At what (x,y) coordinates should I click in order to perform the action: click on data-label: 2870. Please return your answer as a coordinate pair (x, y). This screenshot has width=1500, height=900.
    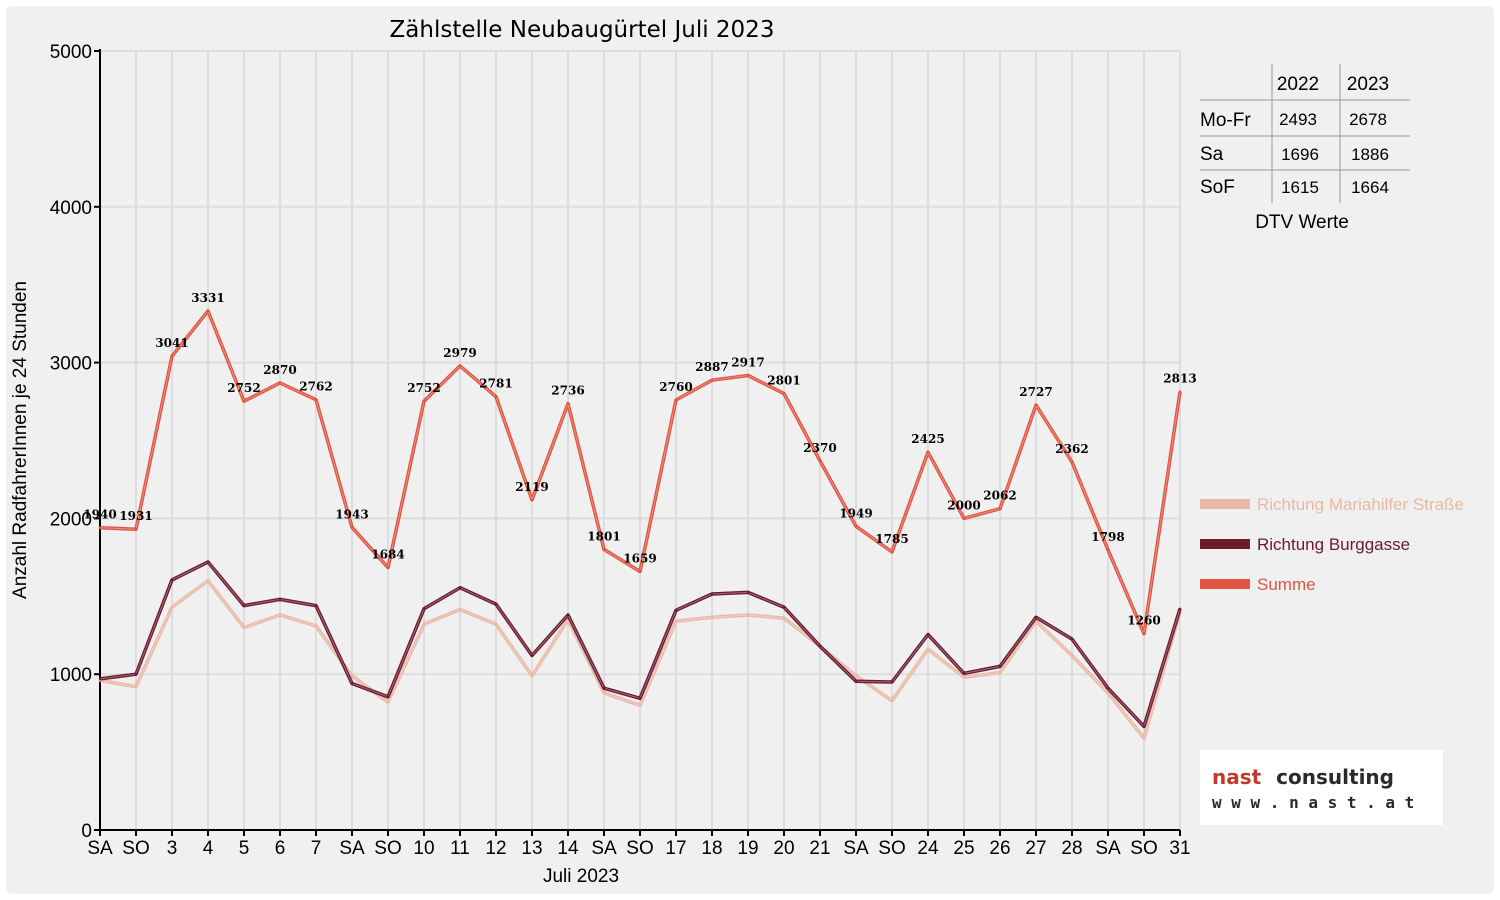
    Looking at the image, I should click on (279, 370).